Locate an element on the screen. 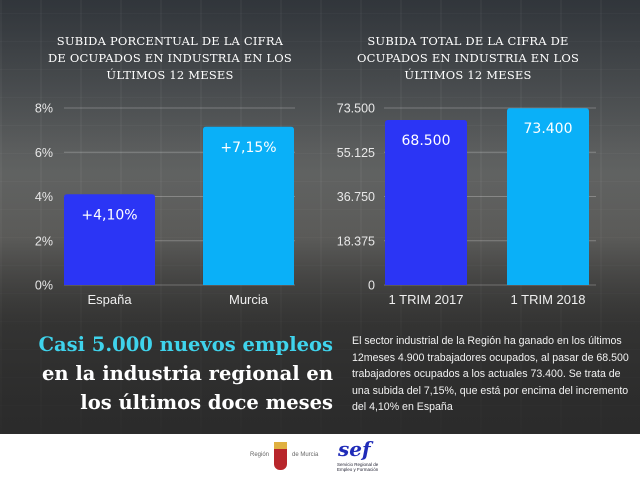  y-tick-label: 8% is located at coordinates (44, 109).